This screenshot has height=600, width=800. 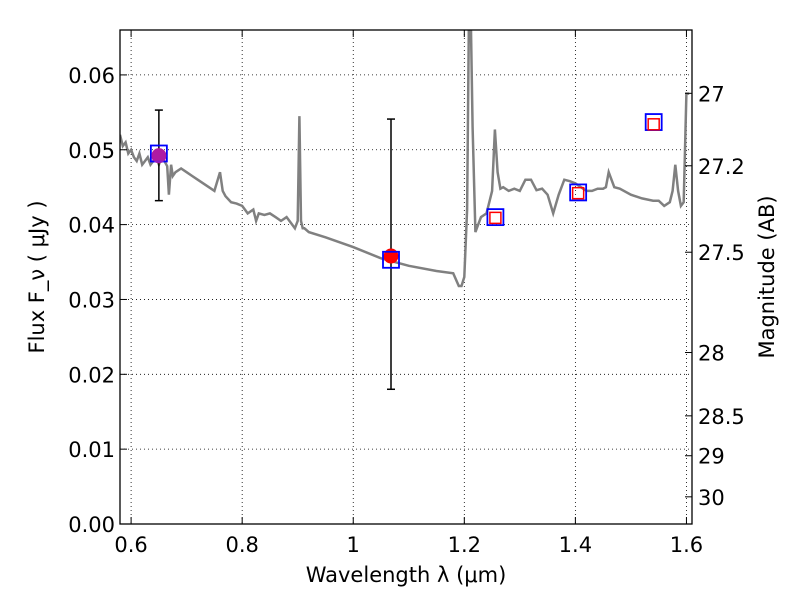 I want to click on y-tick-label: 0.04, so click(x=91, y=226).